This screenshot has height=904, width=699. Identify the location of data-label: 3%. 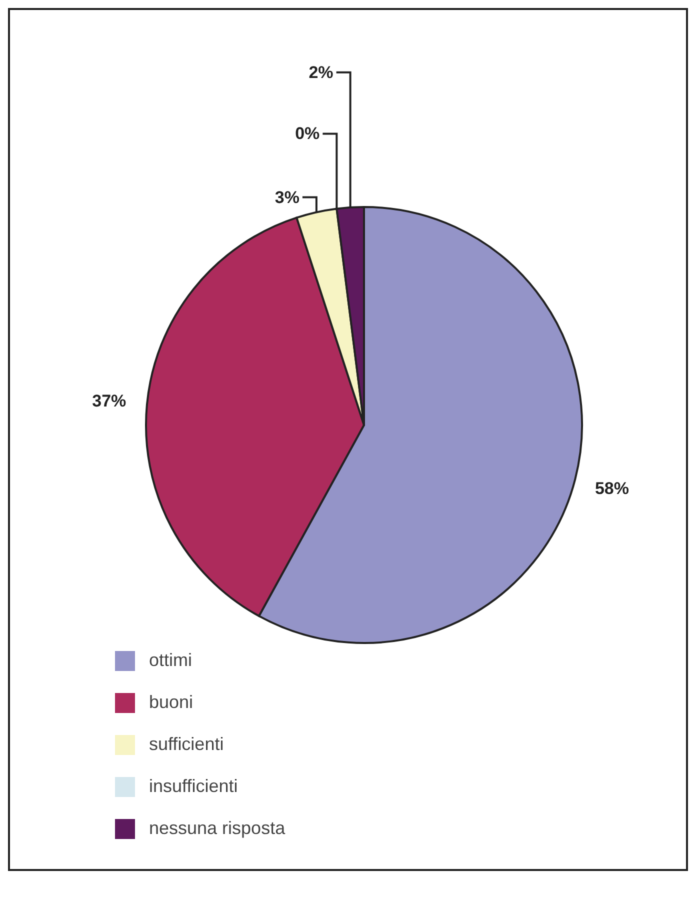
(287, 197).